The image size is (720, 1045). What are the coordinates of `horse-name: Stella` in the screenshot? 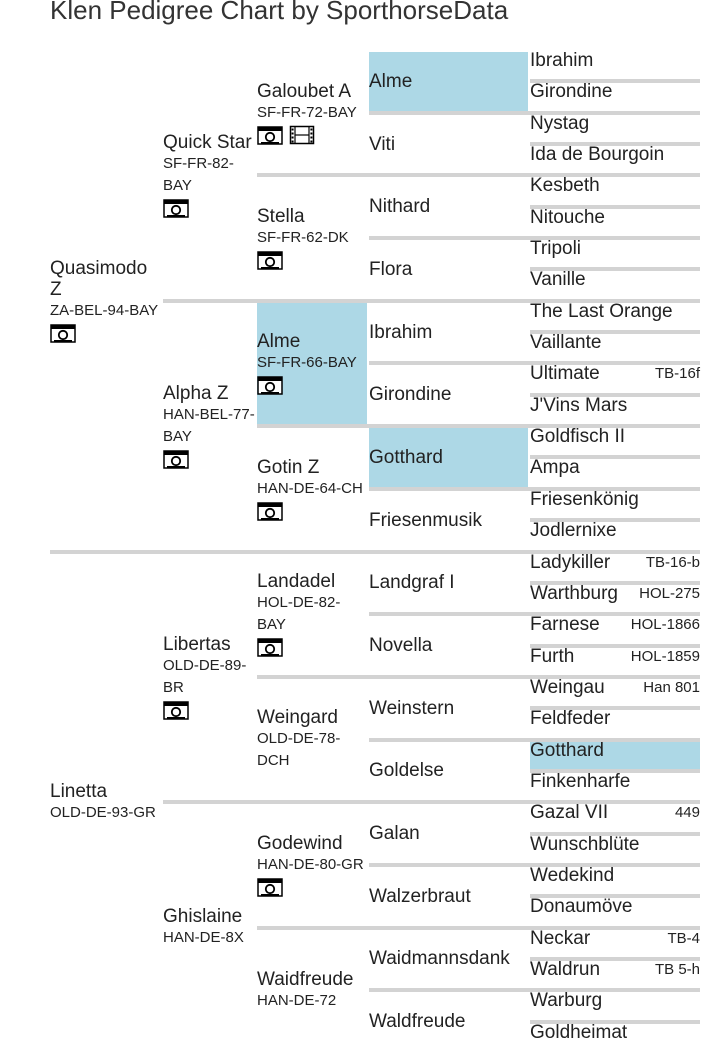 It's located at (281, 217).